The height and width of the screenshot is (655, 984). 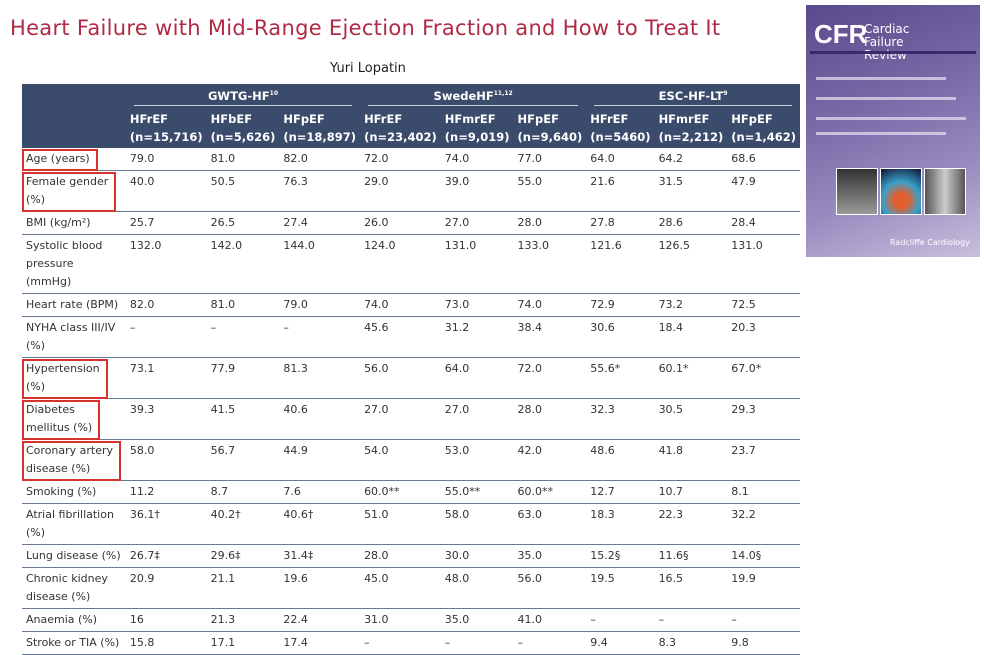 What do you see at coordinates (320, 128) in the screenshot?
I see `column-header: HFpEF (n=18,897)` at bounding box center [320, 128].